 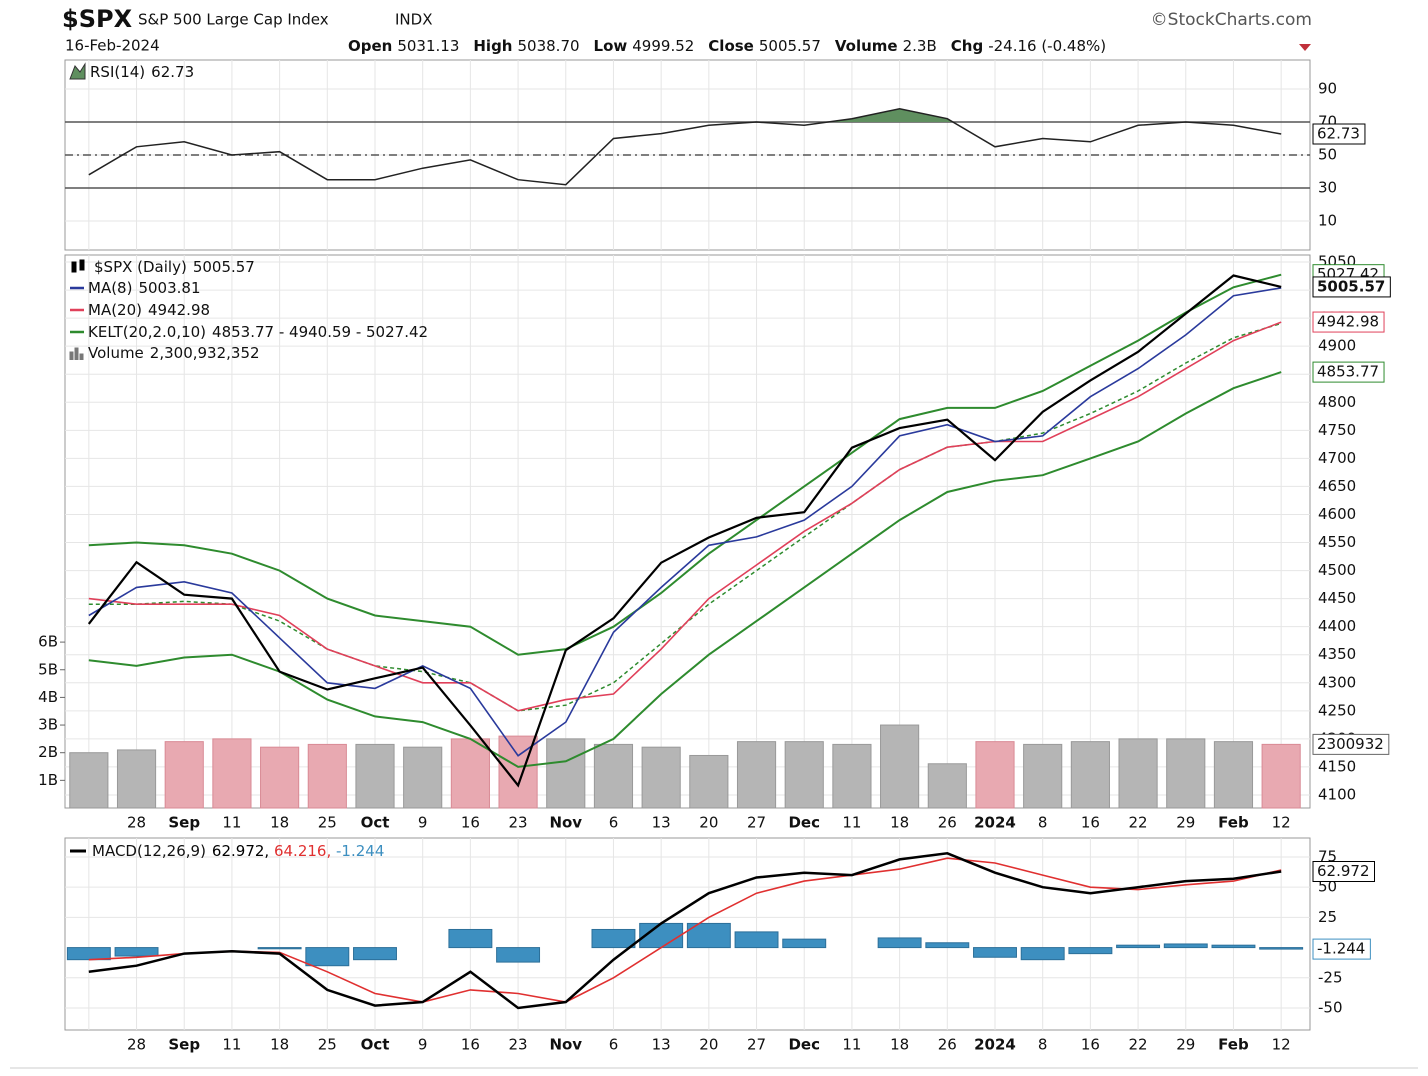 I want to click on legend-part: ,, so click(x=331, y=851).